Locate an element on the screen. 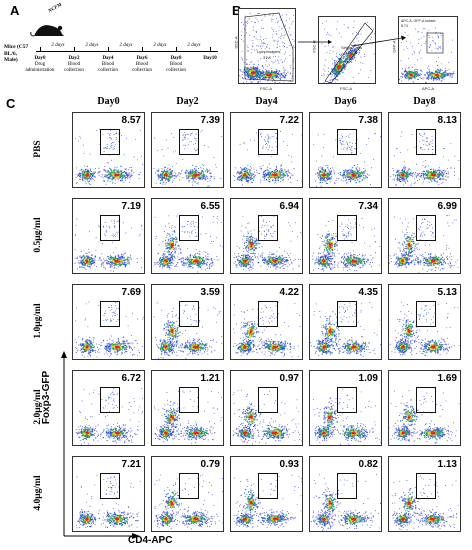 The width and height of the screenshot is (472, 550). gate-percentage: 8.13 is located at coordinates (447, 120).